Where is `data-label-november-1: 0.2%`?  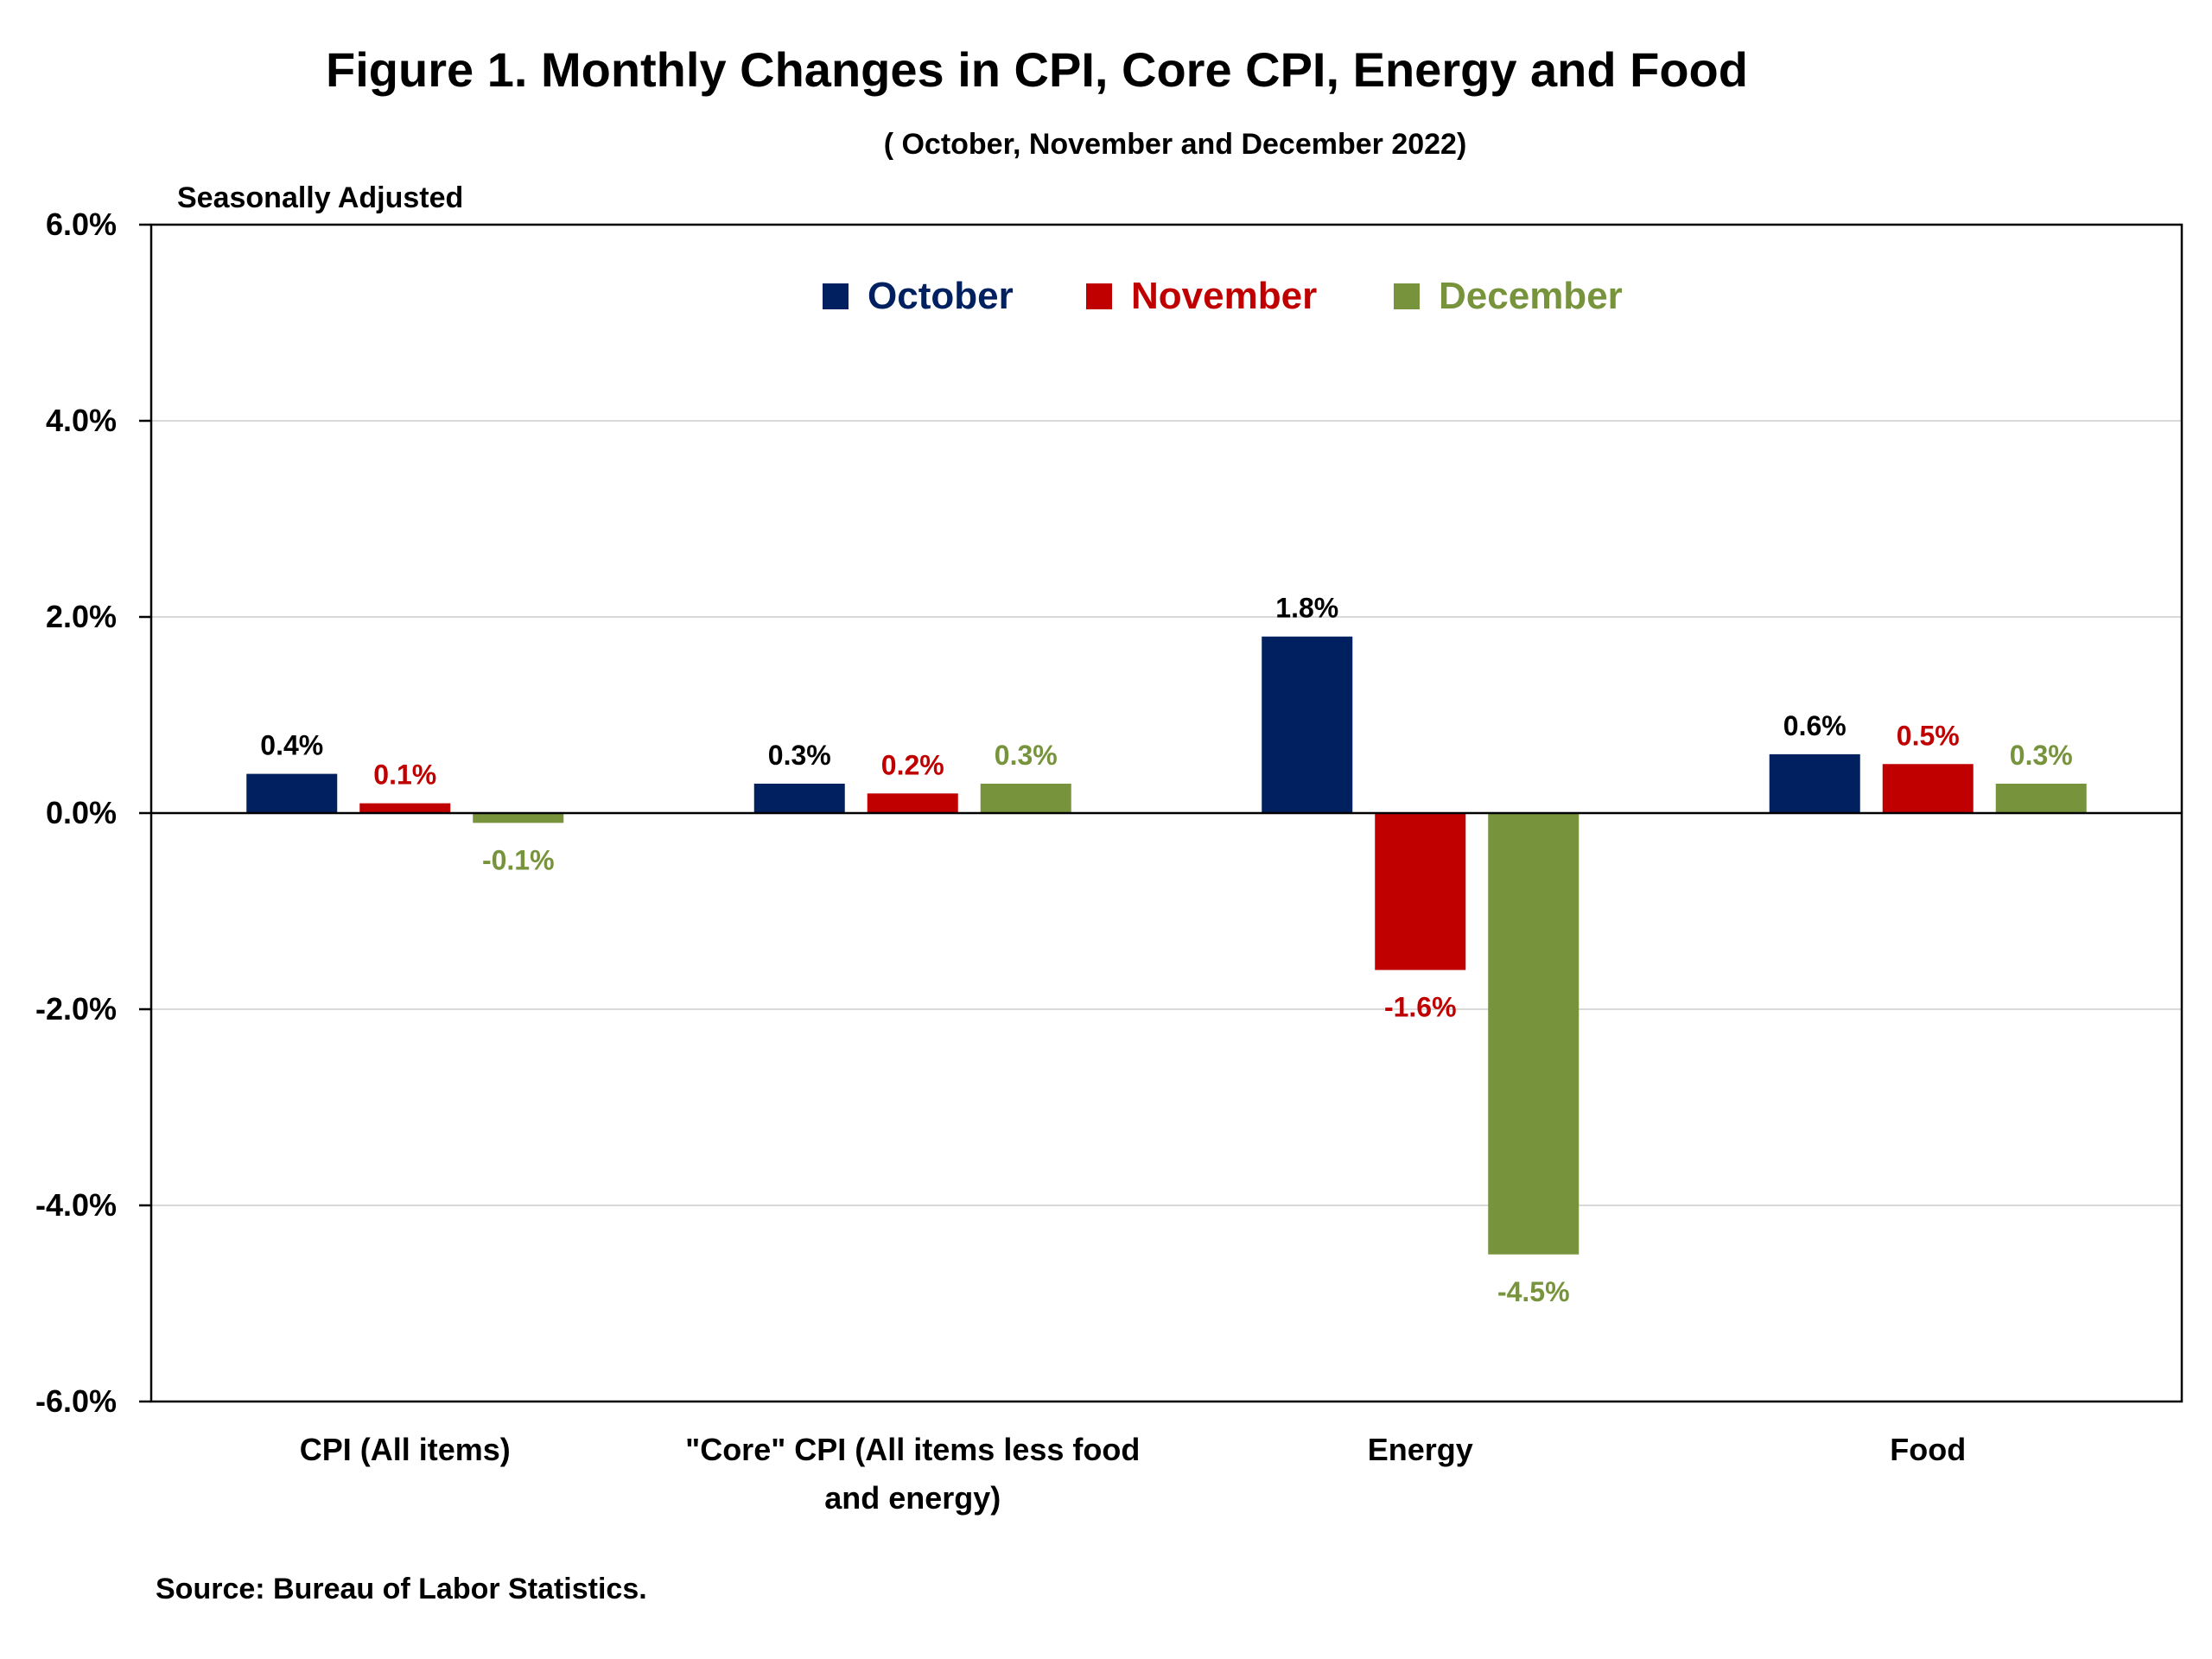 data-label-november-1: 0.2% is located at coordinates (913, 764).